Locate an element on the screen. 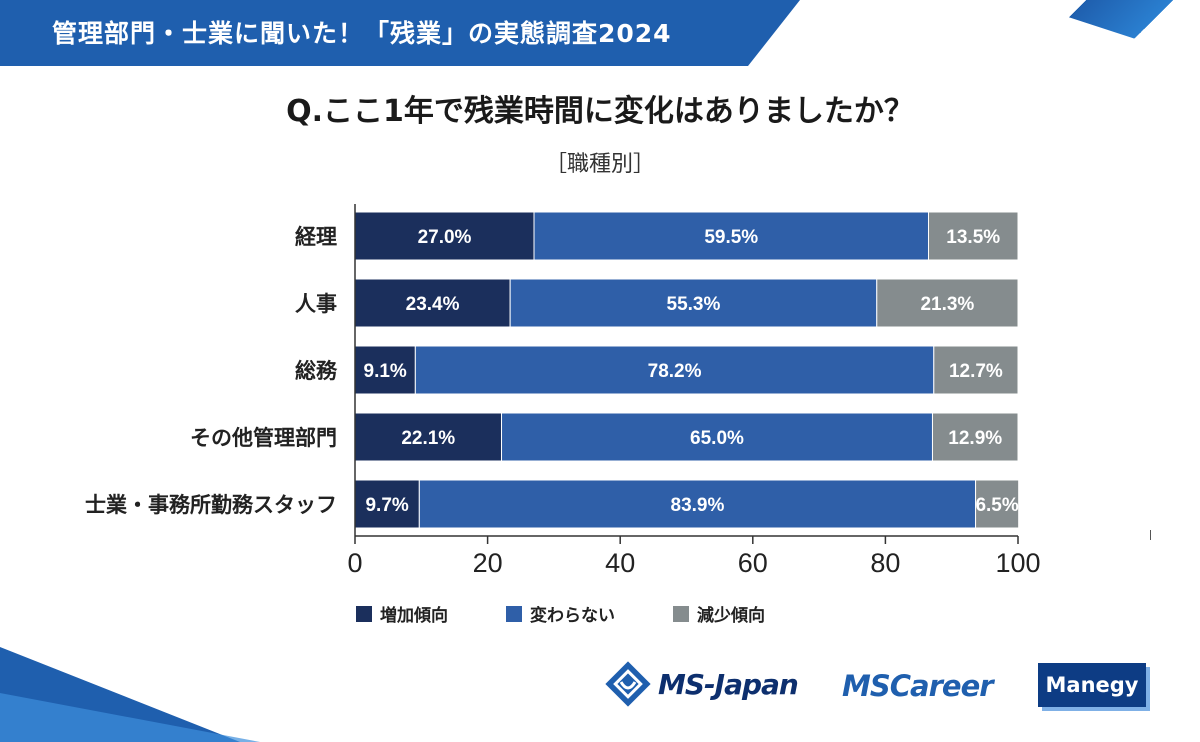 The height and width of the screenshot is (742, 1200). x-tick-label: 40 is located at coordinates (620, 563).